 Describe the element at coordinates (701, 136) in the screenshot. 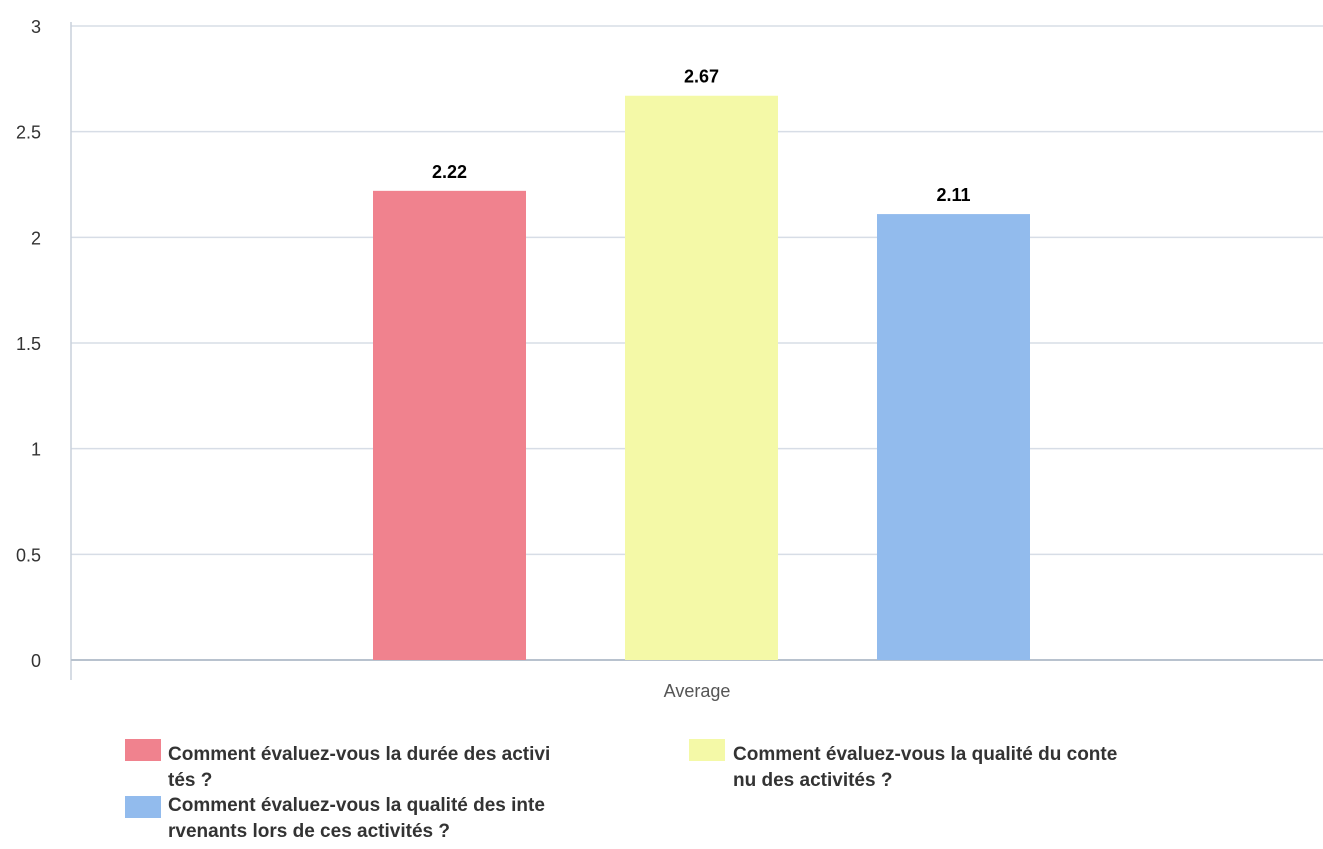

I see `data-labels: 2.22 2.67 2.11` at that location.